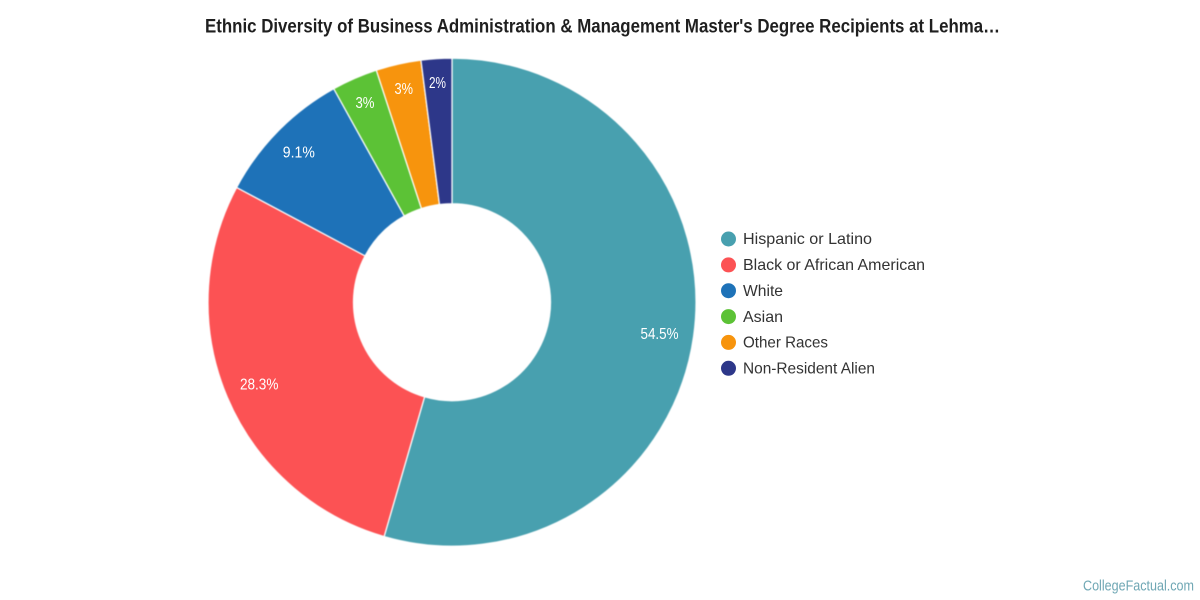  I want to click on svg-text: Non-Resident Alien, so click(809, 369).